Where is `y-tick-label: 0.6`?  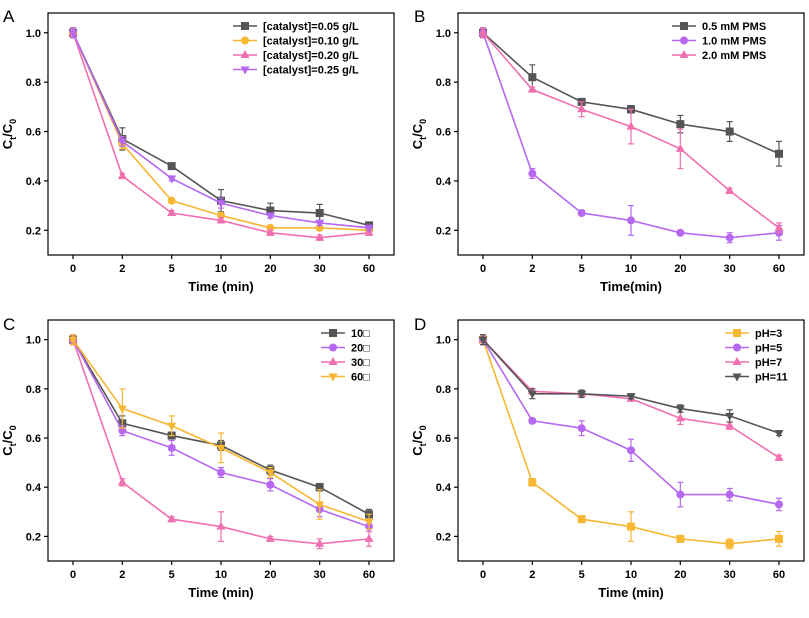
y-tick-label: 0.6 is located at coordinates (443, 439).